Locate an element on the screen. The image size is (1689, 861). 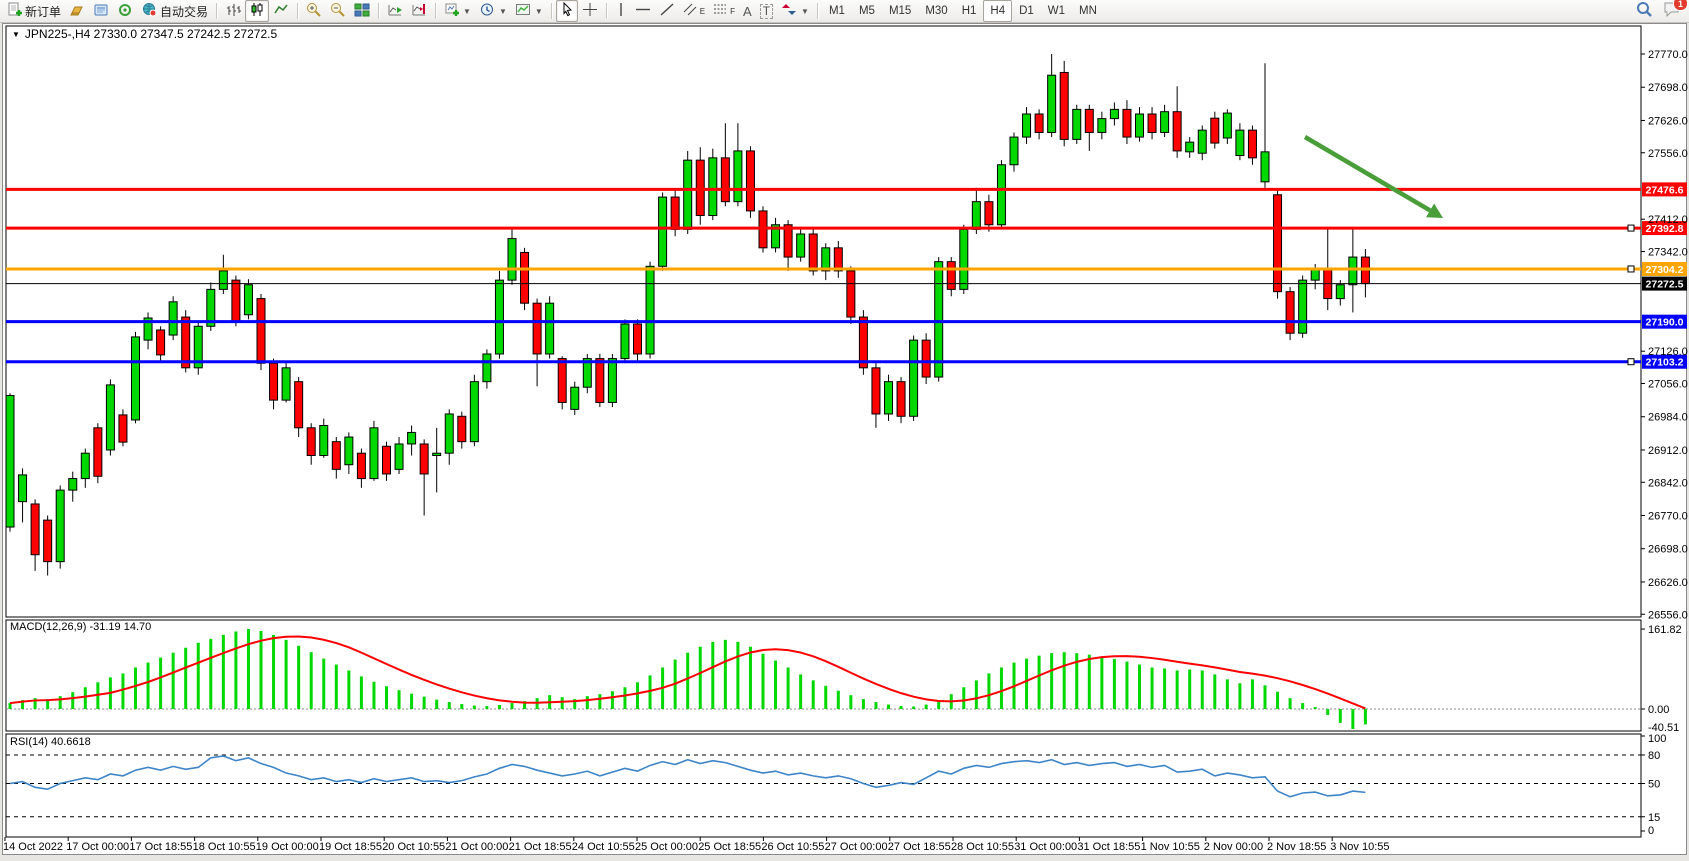
svg-text: 26 Oct 10:55 is located at coordinates (792, 847).